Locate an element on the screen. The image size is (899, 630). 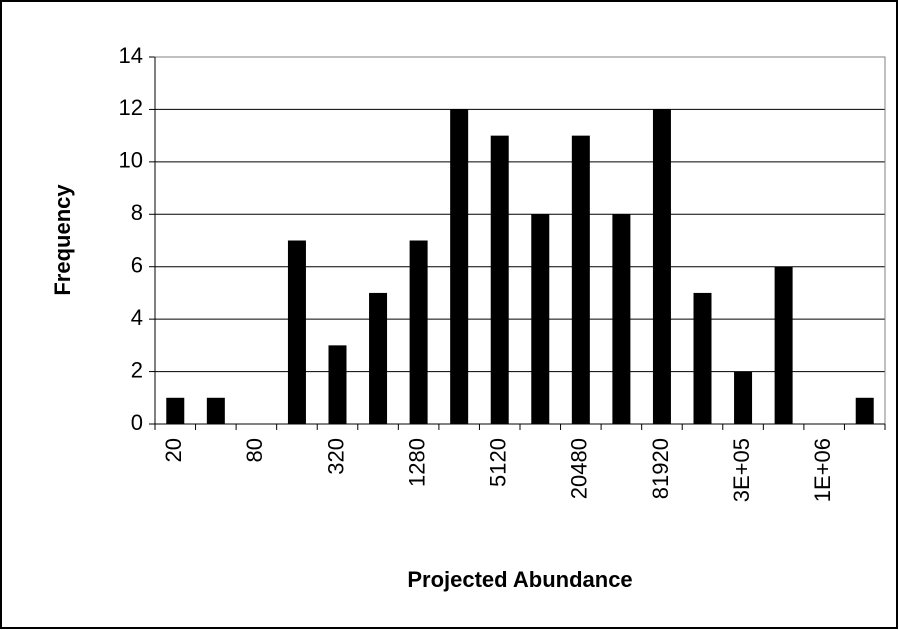
y-tick-label: 8 is located at coordinates (137, 212).